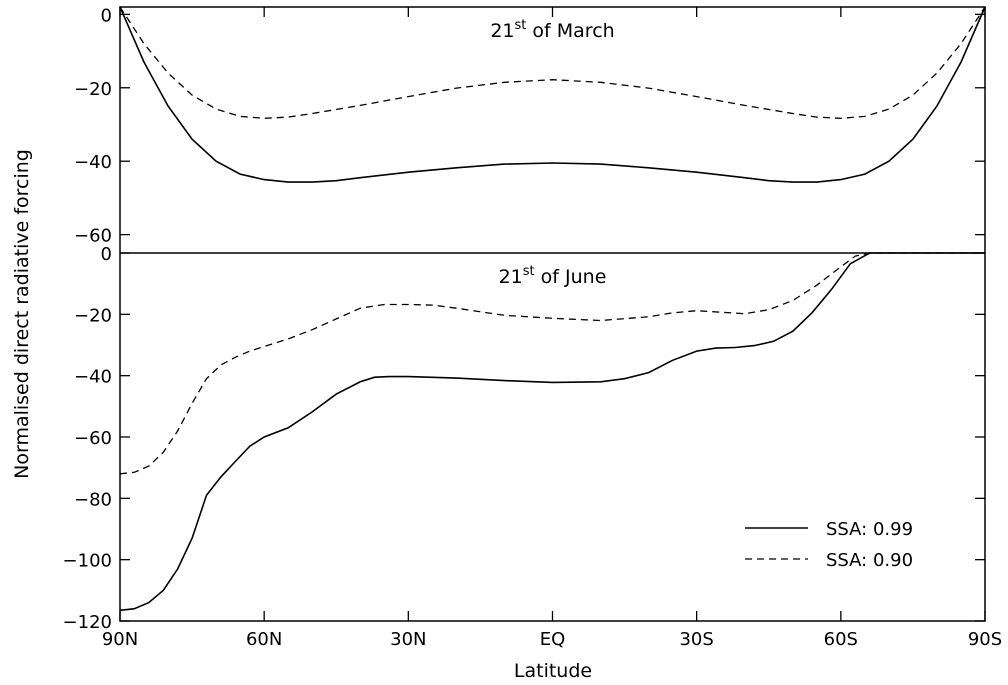  Describe the element at coordinates (553, 671) in the screenshot. I see `x-axis-title: Latitude` at that location.